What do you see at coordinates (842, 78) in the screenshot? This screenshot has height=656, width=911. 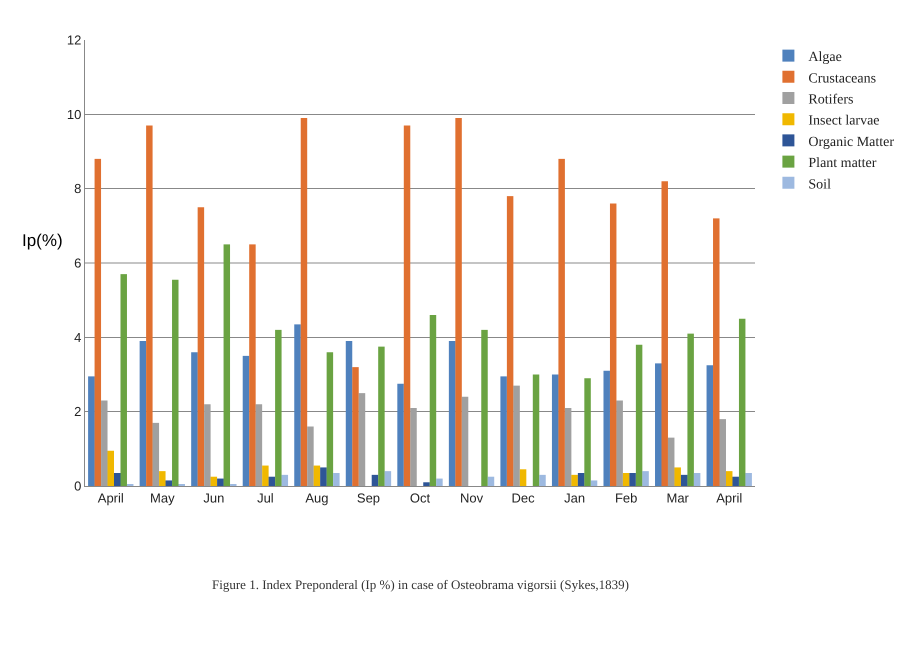 I see `legend-label: Crustaceans` at bounding box center [842, 78].